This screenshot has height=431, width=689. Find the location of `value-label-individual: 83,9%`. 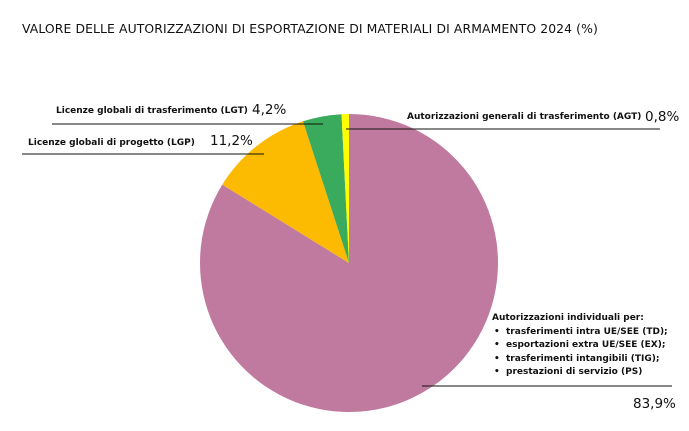

value-label-individual: 83,9% is located at coordinates (654, 404).